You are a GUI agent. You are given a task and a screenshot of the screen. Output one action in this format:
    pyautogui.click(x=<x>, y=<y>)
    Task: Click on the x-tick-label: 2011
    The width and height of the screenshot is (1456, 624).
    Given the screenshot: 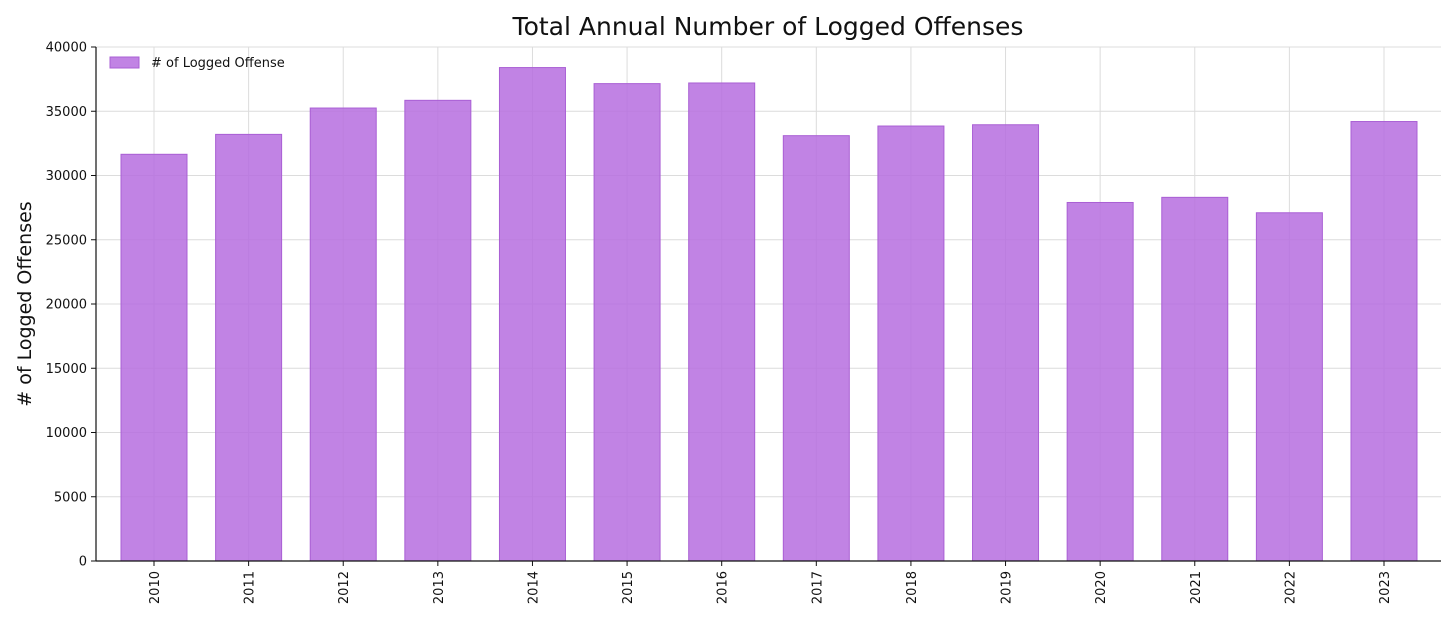 What is the action you would take?
    pyautogui.click(x=250, y=587)
    